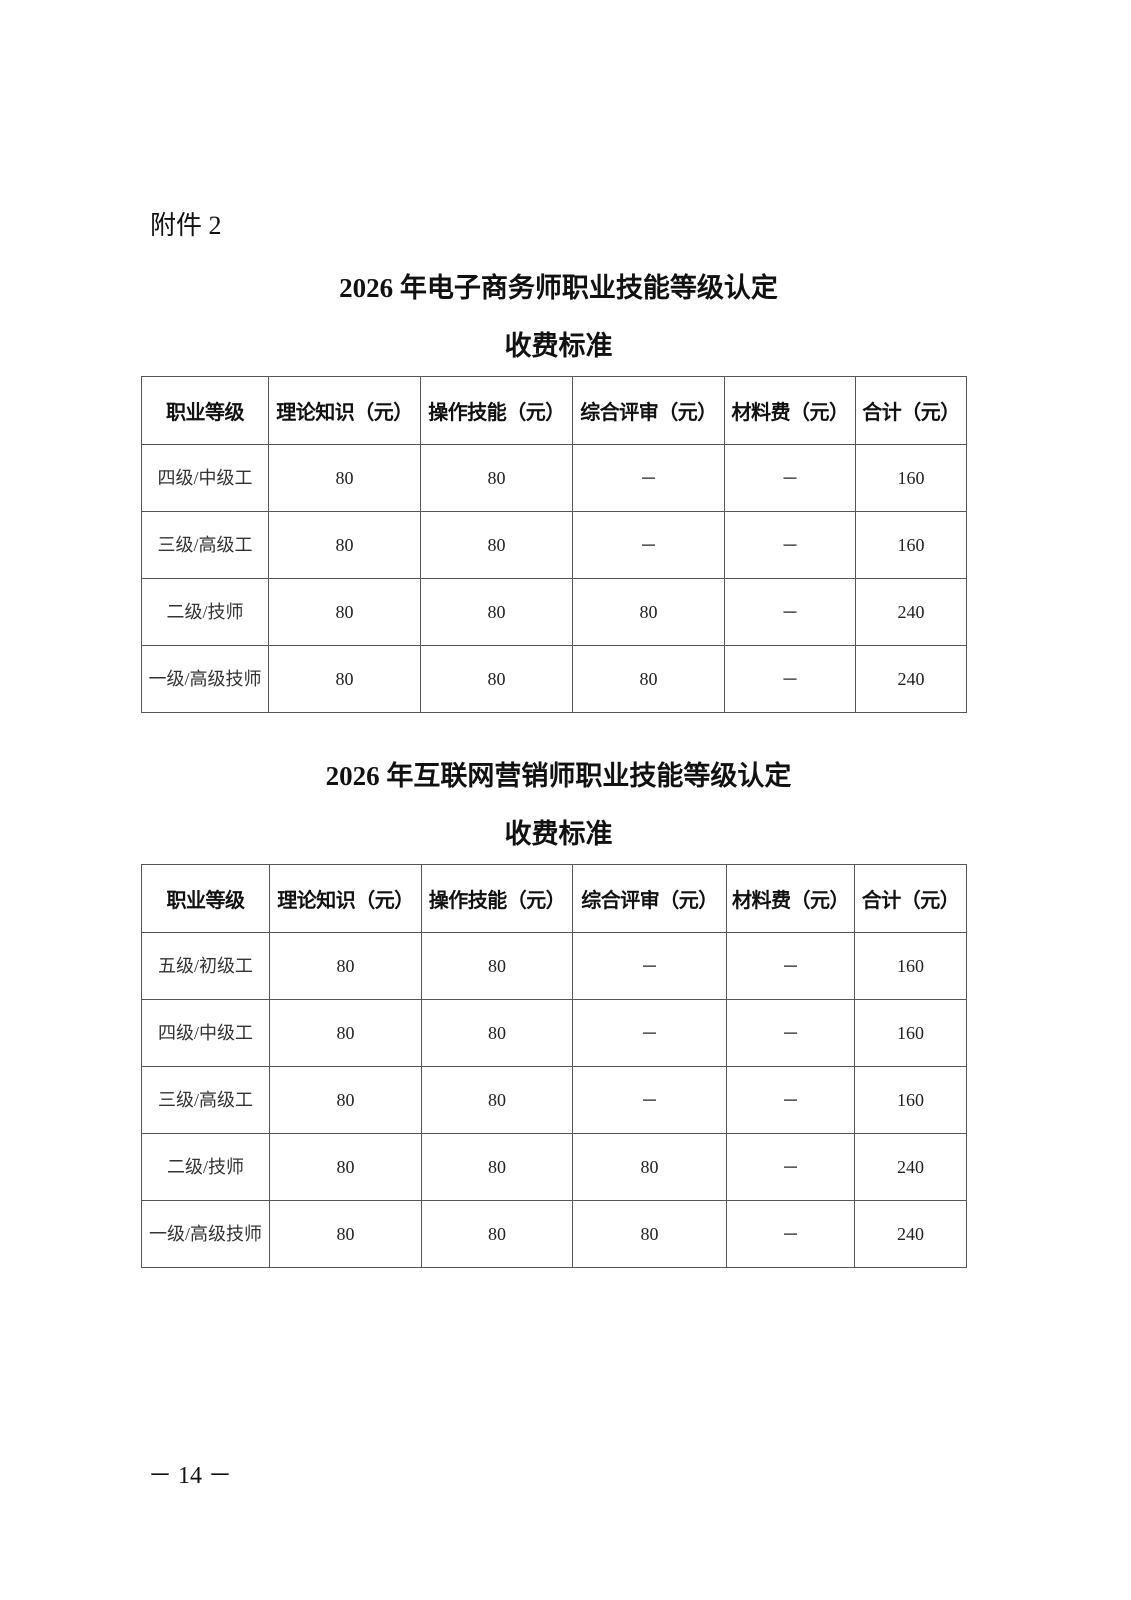 This screenshot has height=1600, width=1131. Describe the element at coordinates (558, 346) in the screenshot. I see `table1-subtitle: 收费标准` at that location.